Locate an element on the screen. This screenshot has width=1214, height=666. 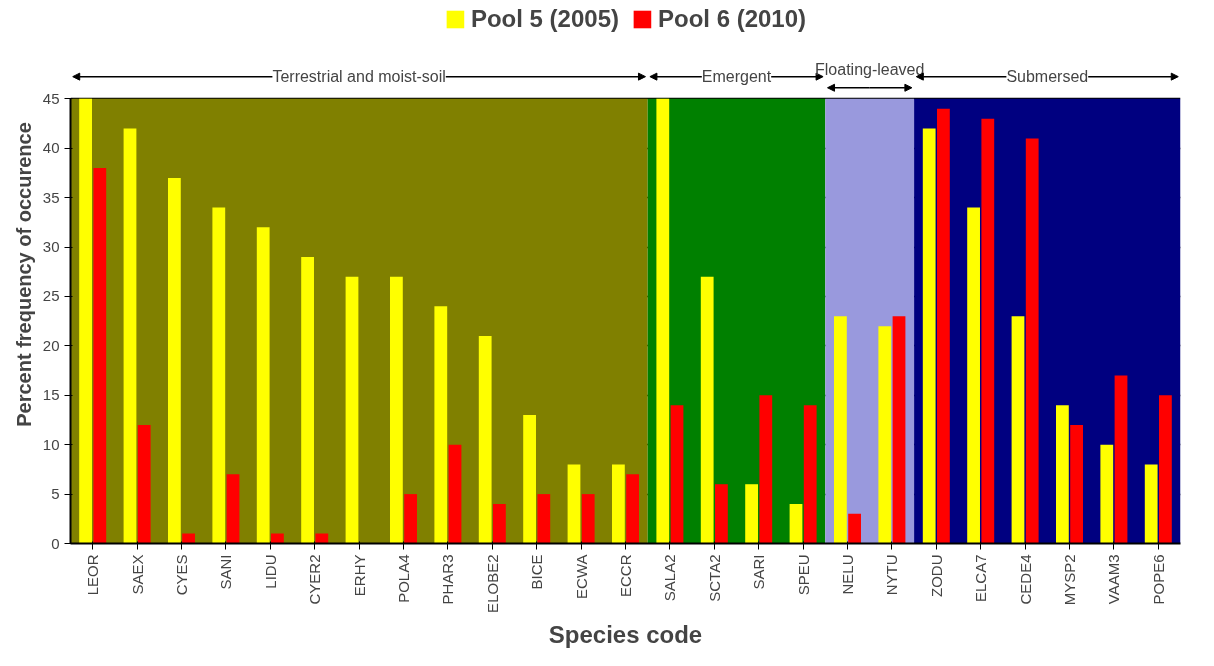
x-tick-label: CYES is located at coordinates (181, 575).